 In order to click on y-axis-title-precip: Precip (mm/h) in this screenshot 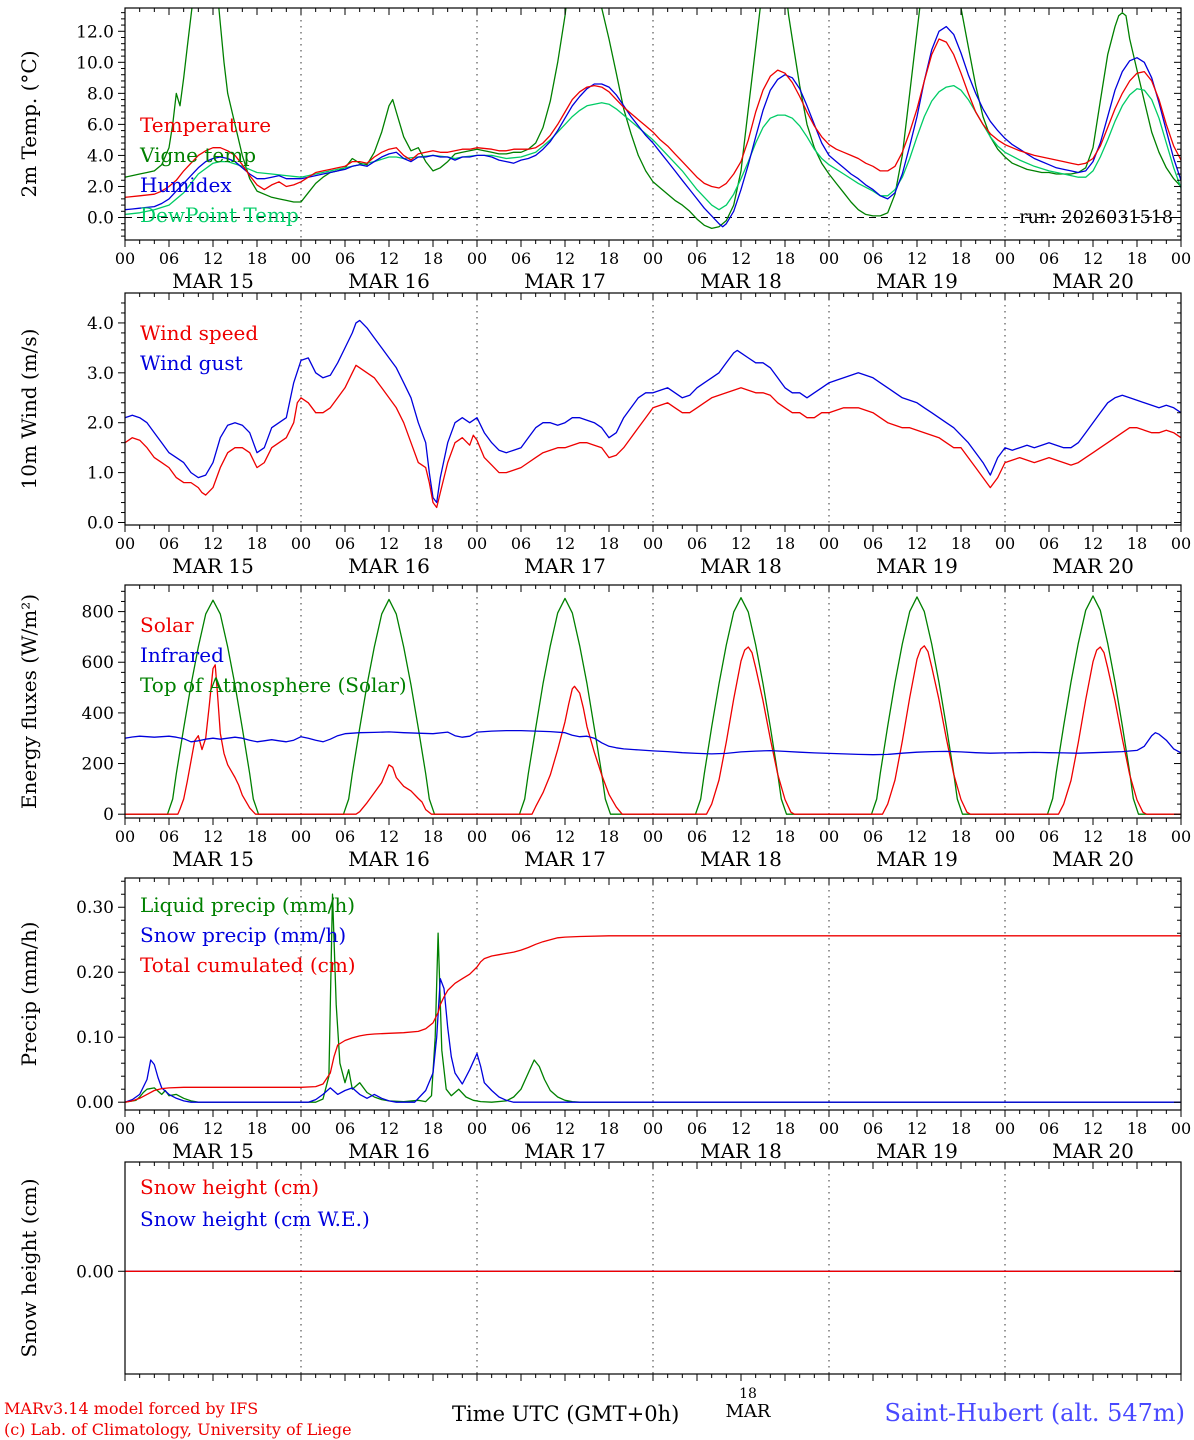, I will do `click(29, 994)`.